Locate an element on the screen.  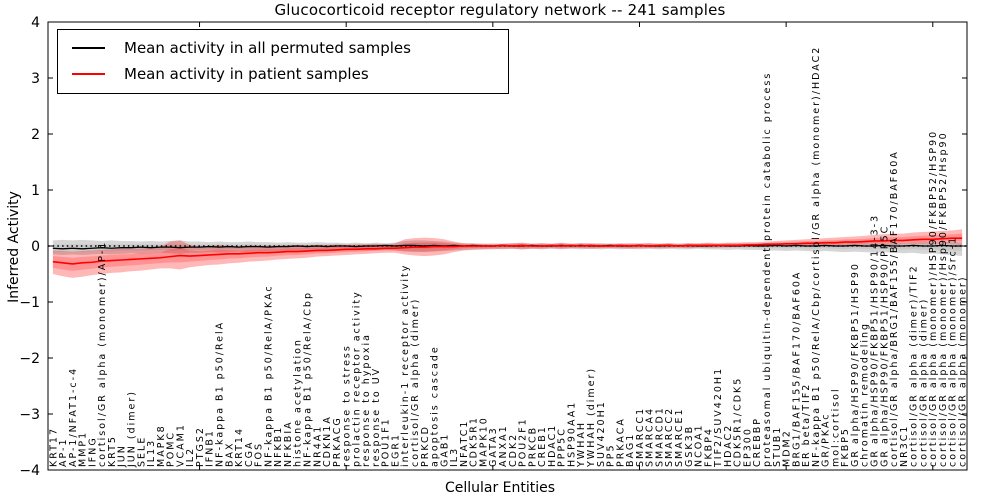
x-category-label: STUB1 is located at coordinates (777, 446).